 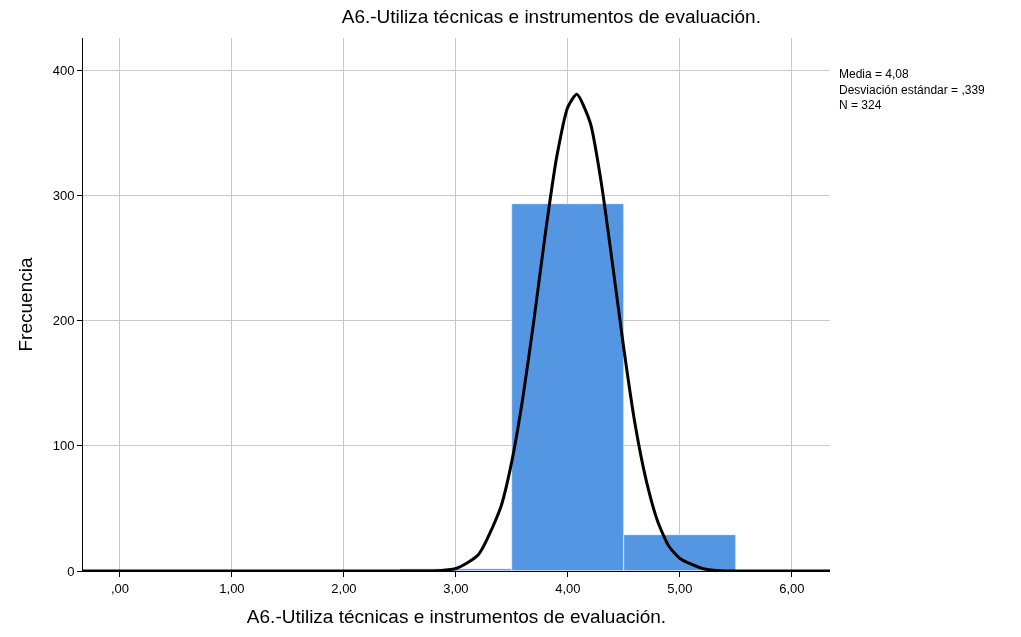 I want to click on chart-title: A6.-Utiliza técnicas e instrumentos de evaluación., so click(x=551, y=16).